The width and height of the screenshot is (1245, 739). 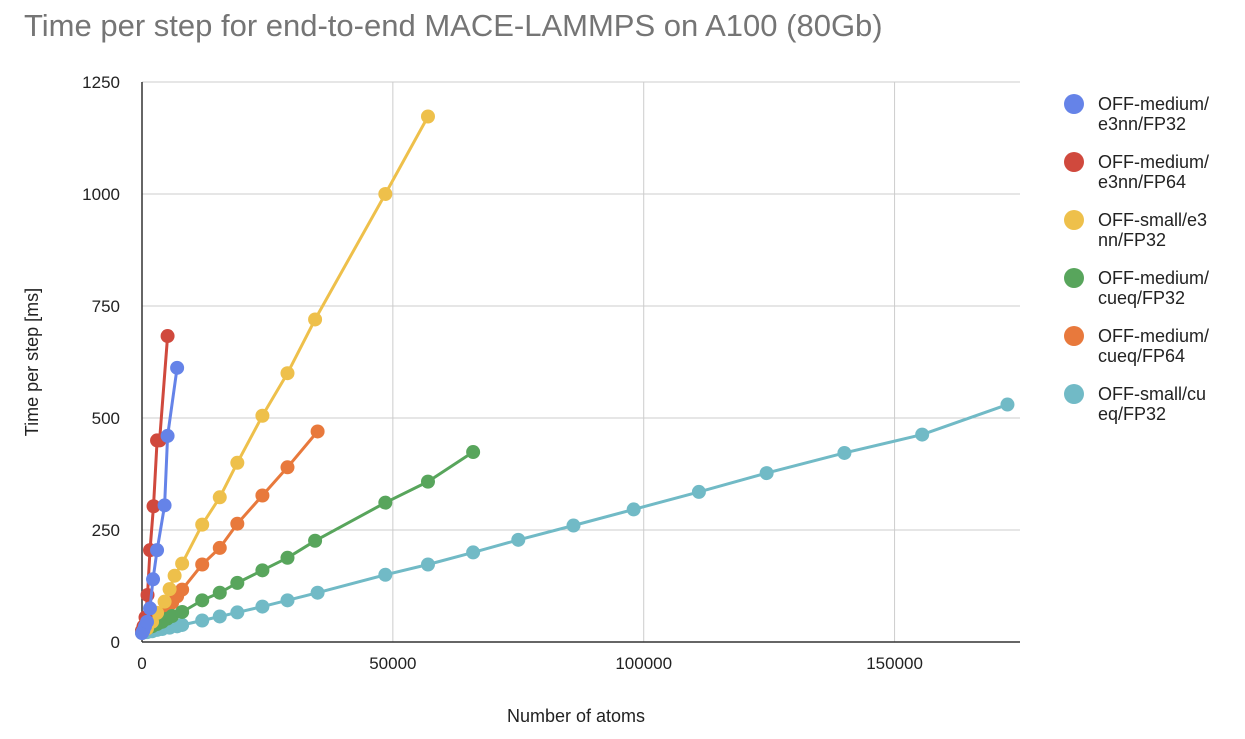 I want to click on x-axis-title: Number of atoms, so click(x=576, y=716).